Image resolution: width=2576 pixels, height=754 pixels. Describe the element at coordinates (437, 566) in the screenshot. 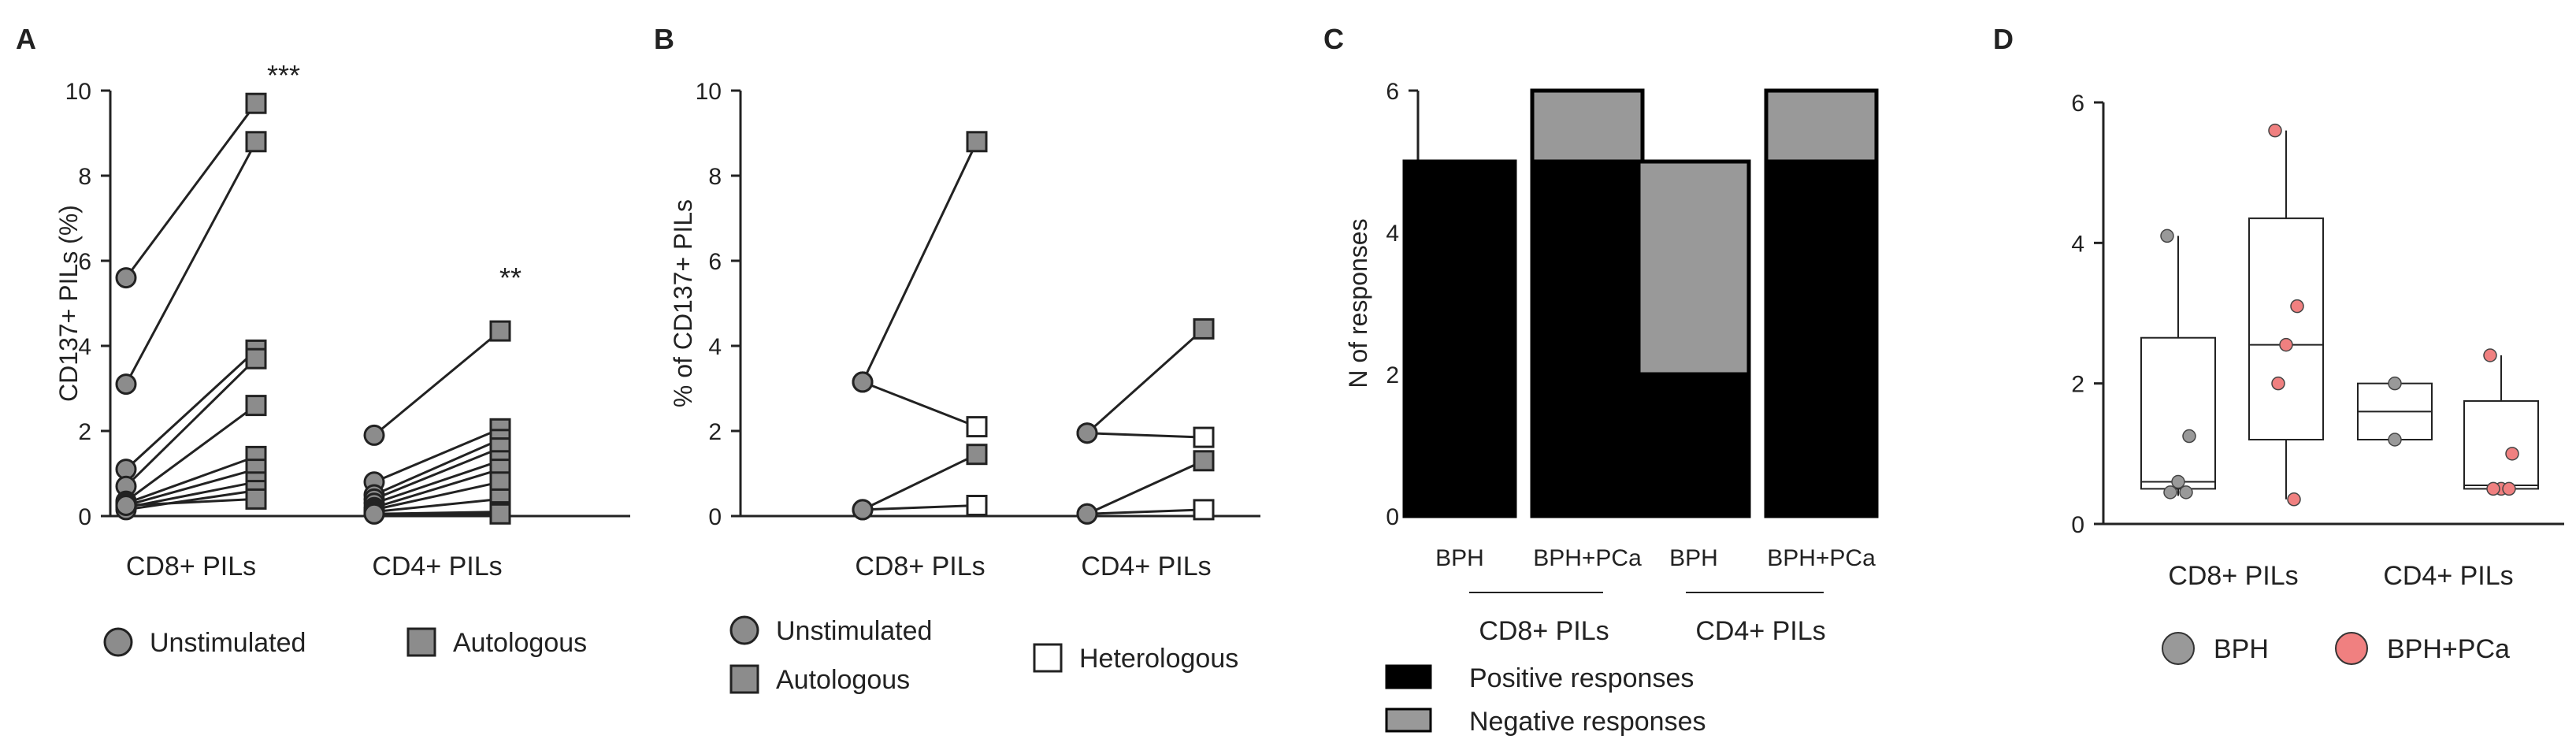

I see `panel-a-x-tick-label: CD4+ PILs` at that location.